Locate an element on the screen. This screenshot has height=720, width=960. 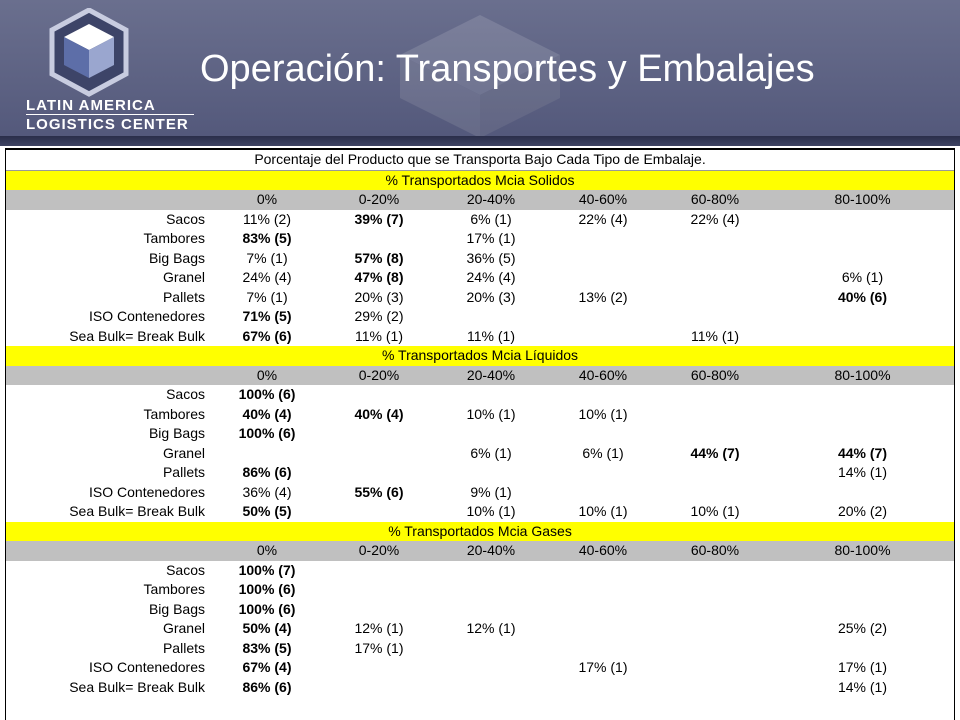
table-cell: 67% (4) is located at coordinates (267, 667).